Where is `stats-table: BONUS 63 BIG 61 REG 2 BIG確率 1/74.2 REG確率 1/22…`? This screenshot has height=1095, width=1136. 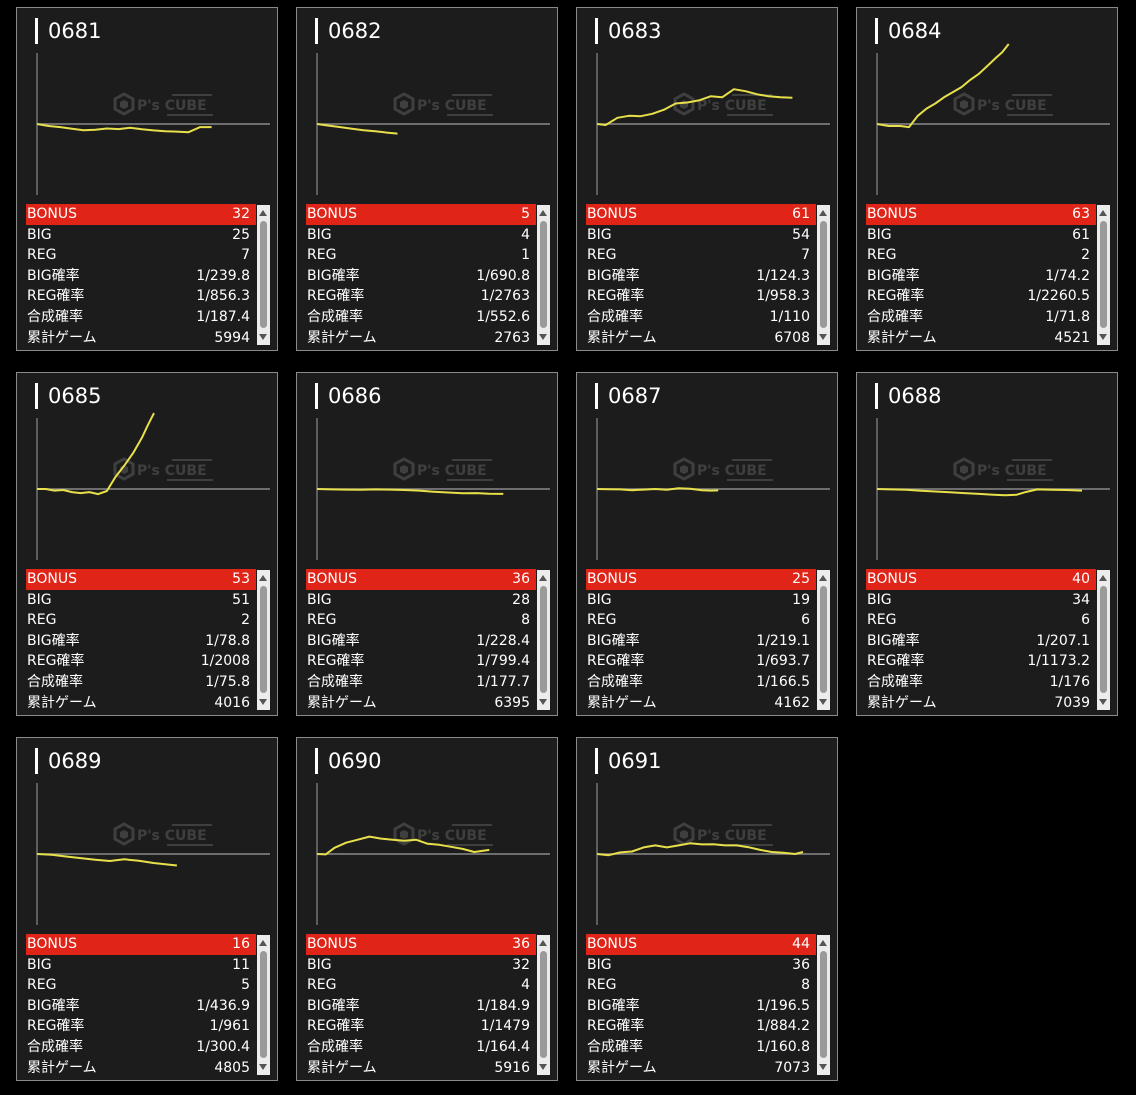 stats-table: BONUS 63 BIG 61 REG 2 BIG確率 1/74.2 REG確率 1/22… is located at coordinates (981, 276).